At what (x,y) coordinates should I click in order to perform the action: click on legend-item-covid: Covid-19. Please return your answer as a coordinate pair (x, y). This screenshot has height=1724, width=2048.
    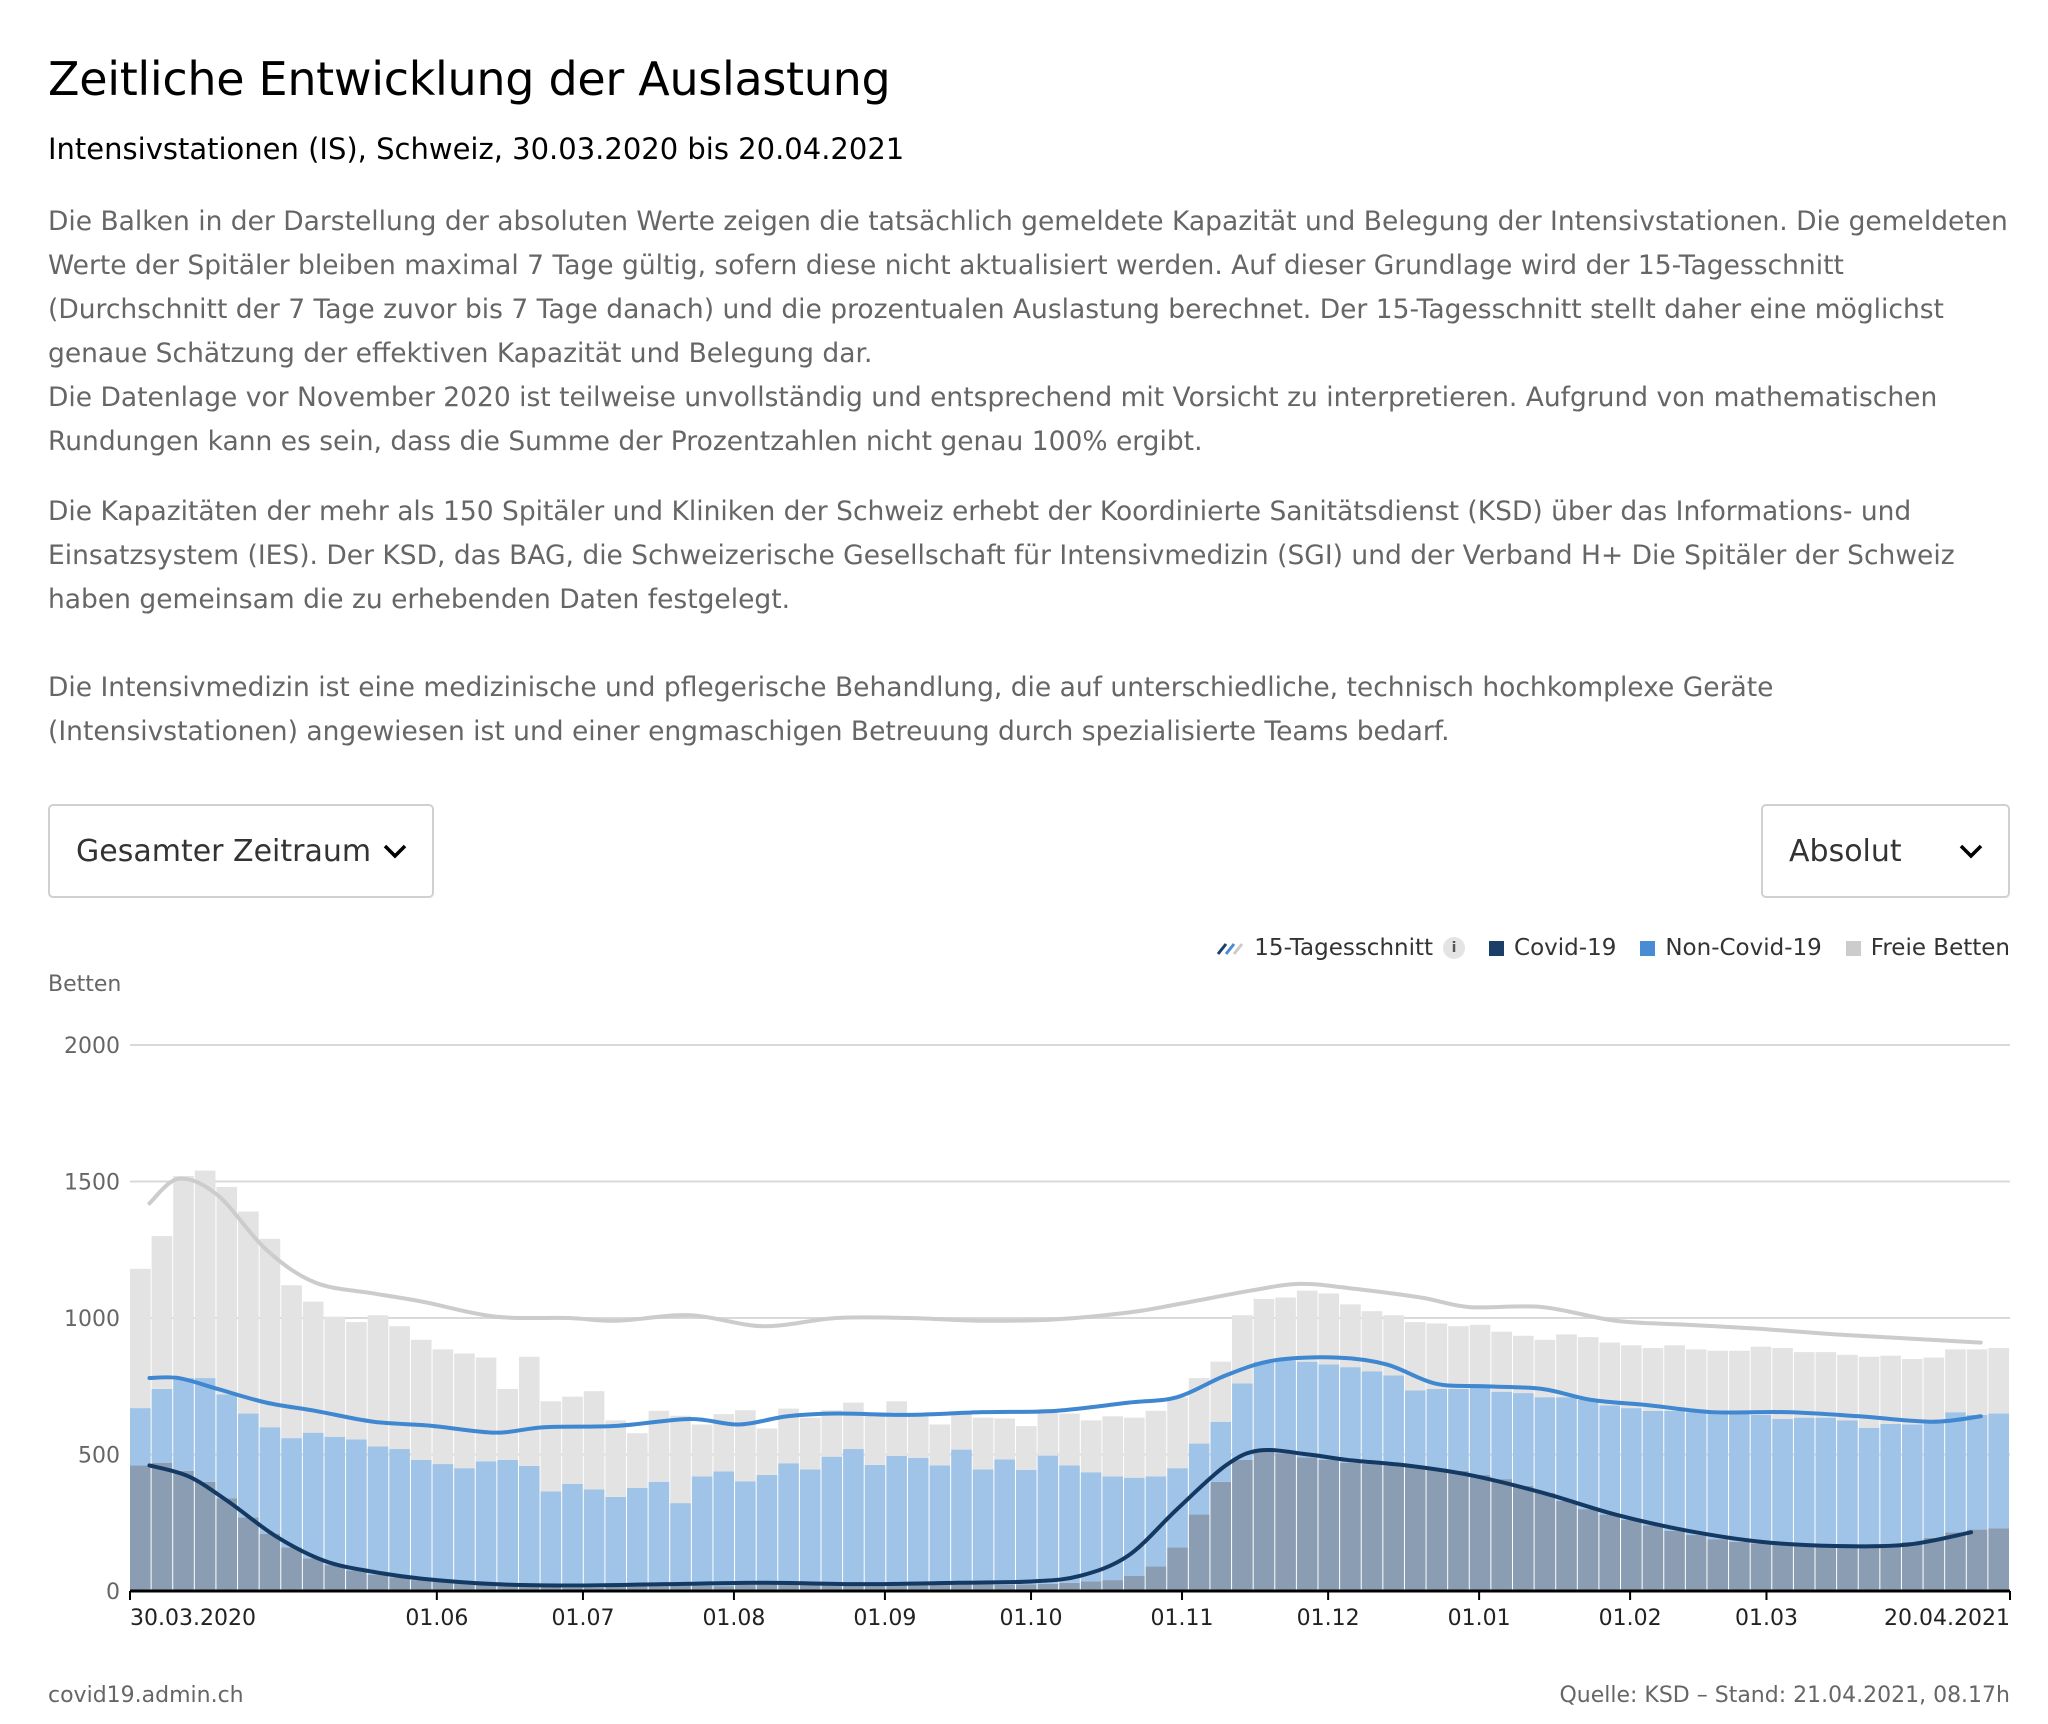
    Looking at the image, I should click on (1552, 948).